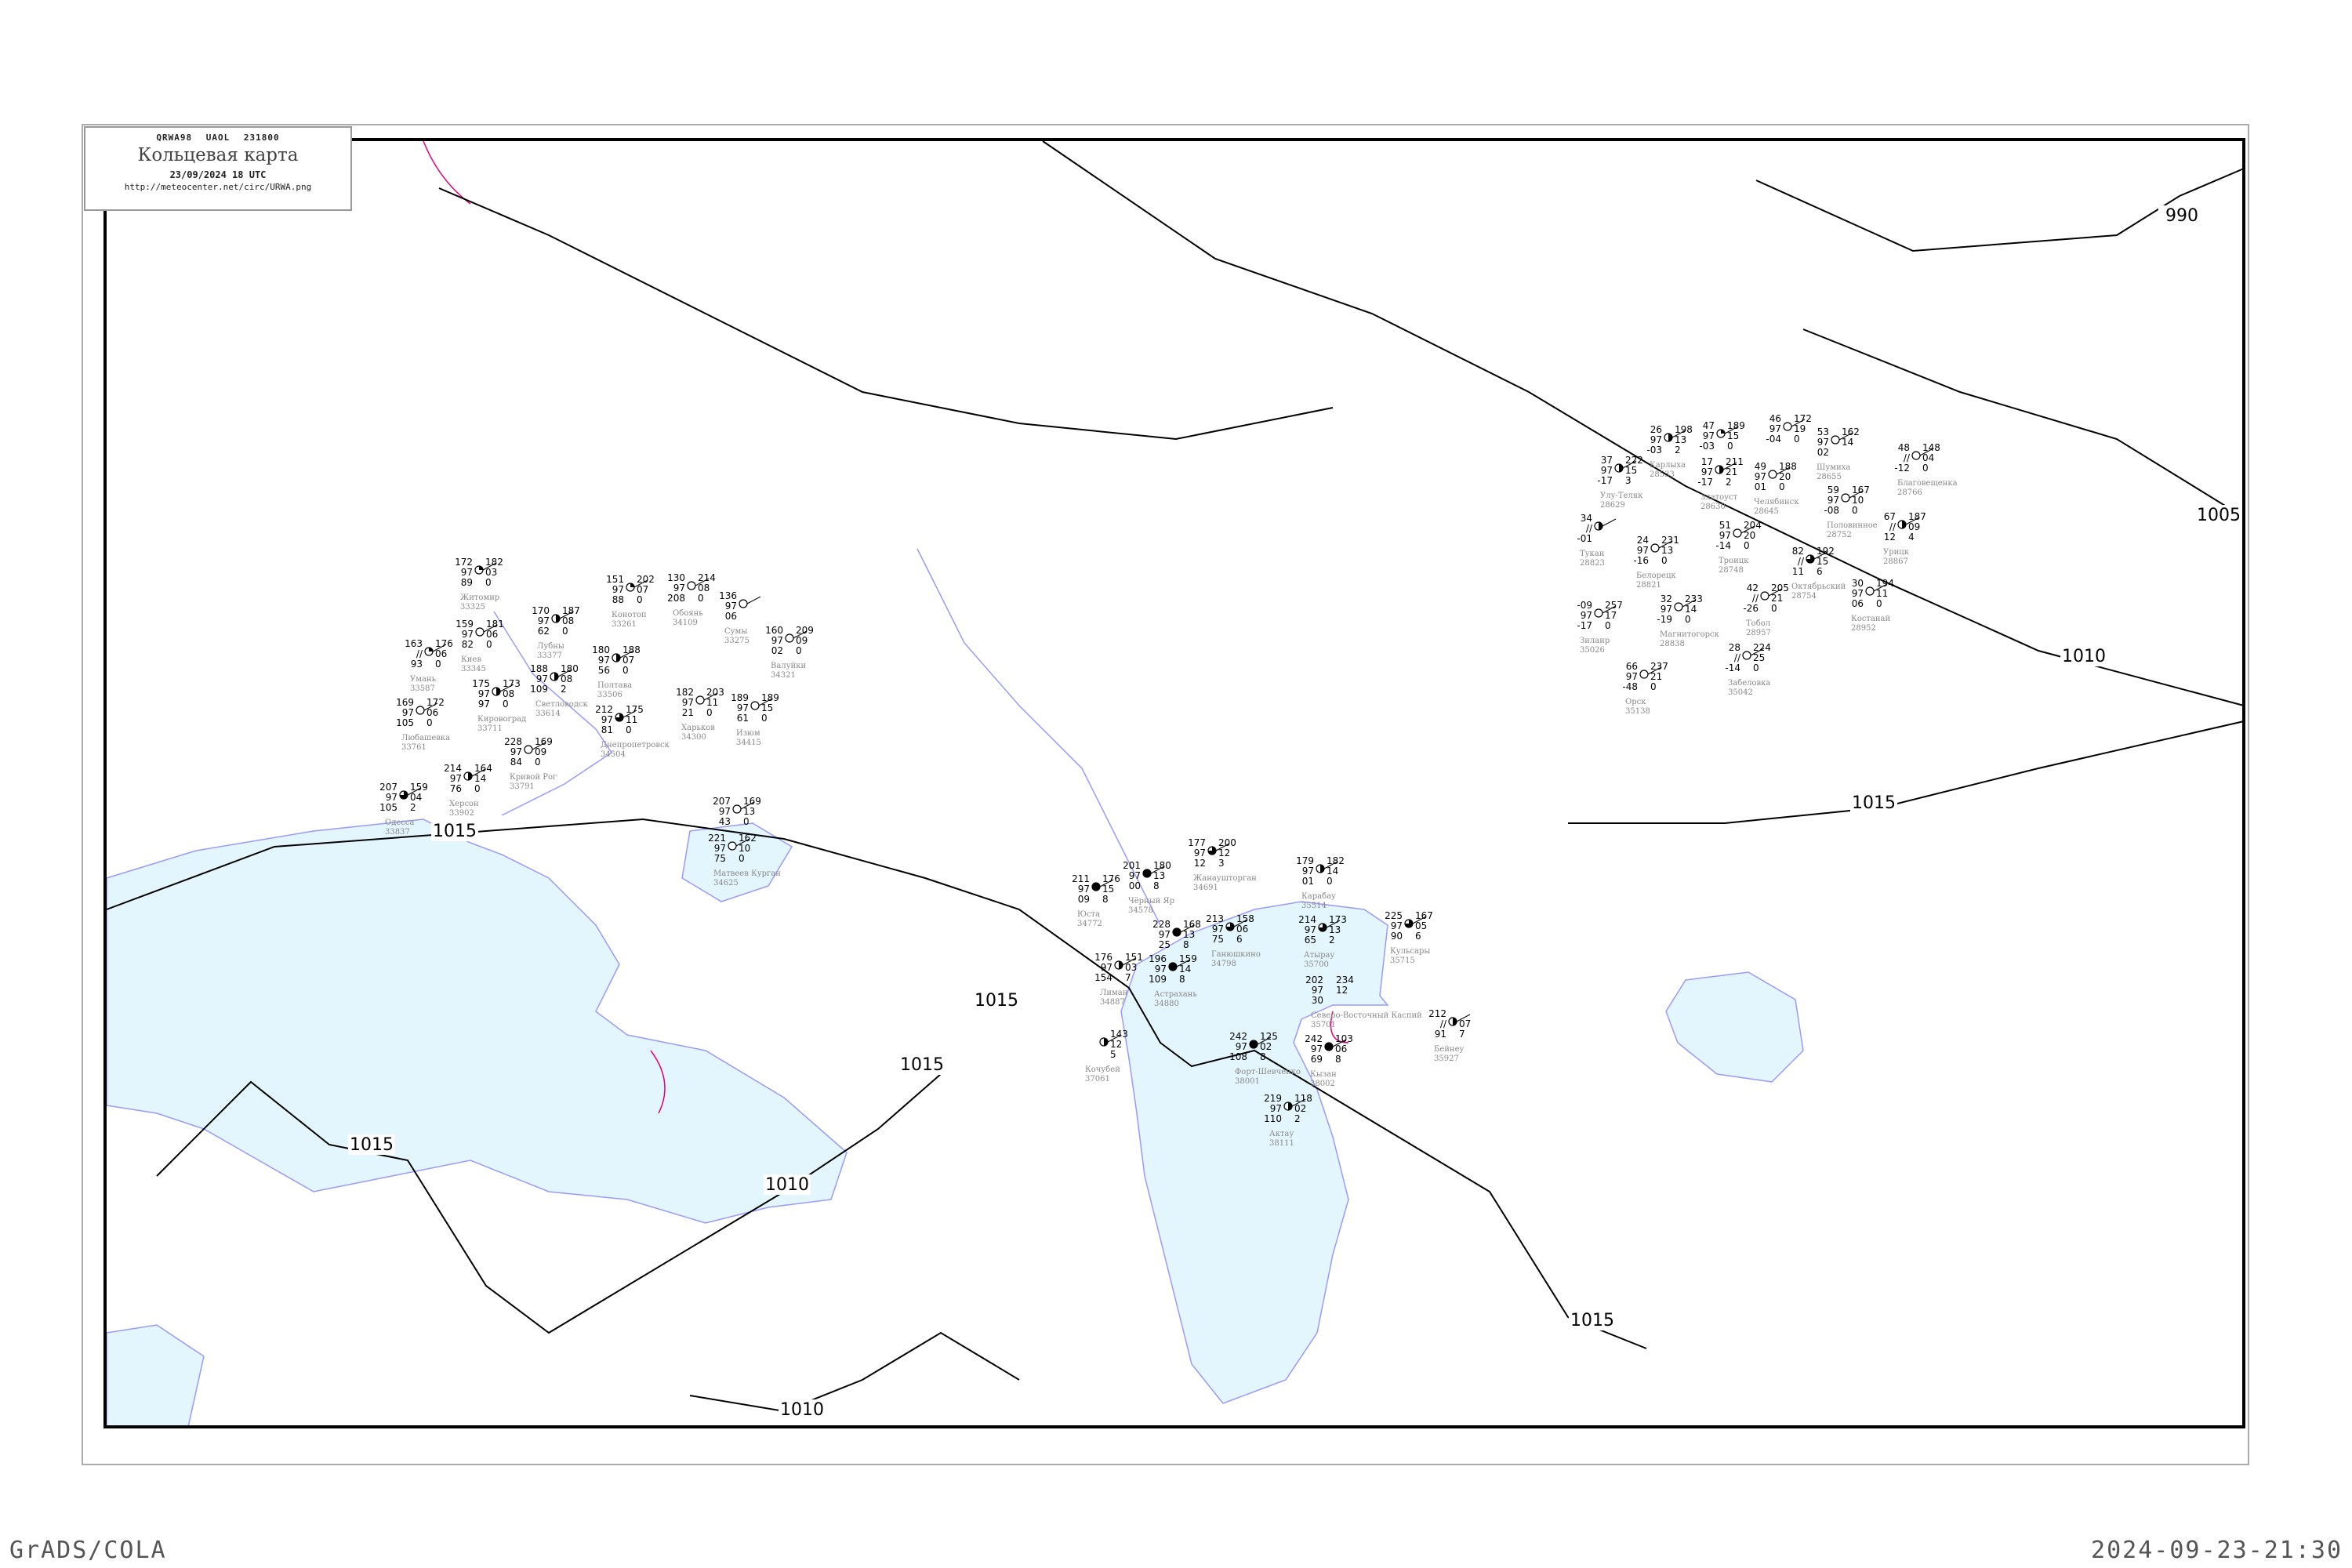 The image size is (2352, 1568). What do you see at coordinates (1162, 865) in the screenshot?
I see `station-right-value: 180` at bounding box center [1162, 865].